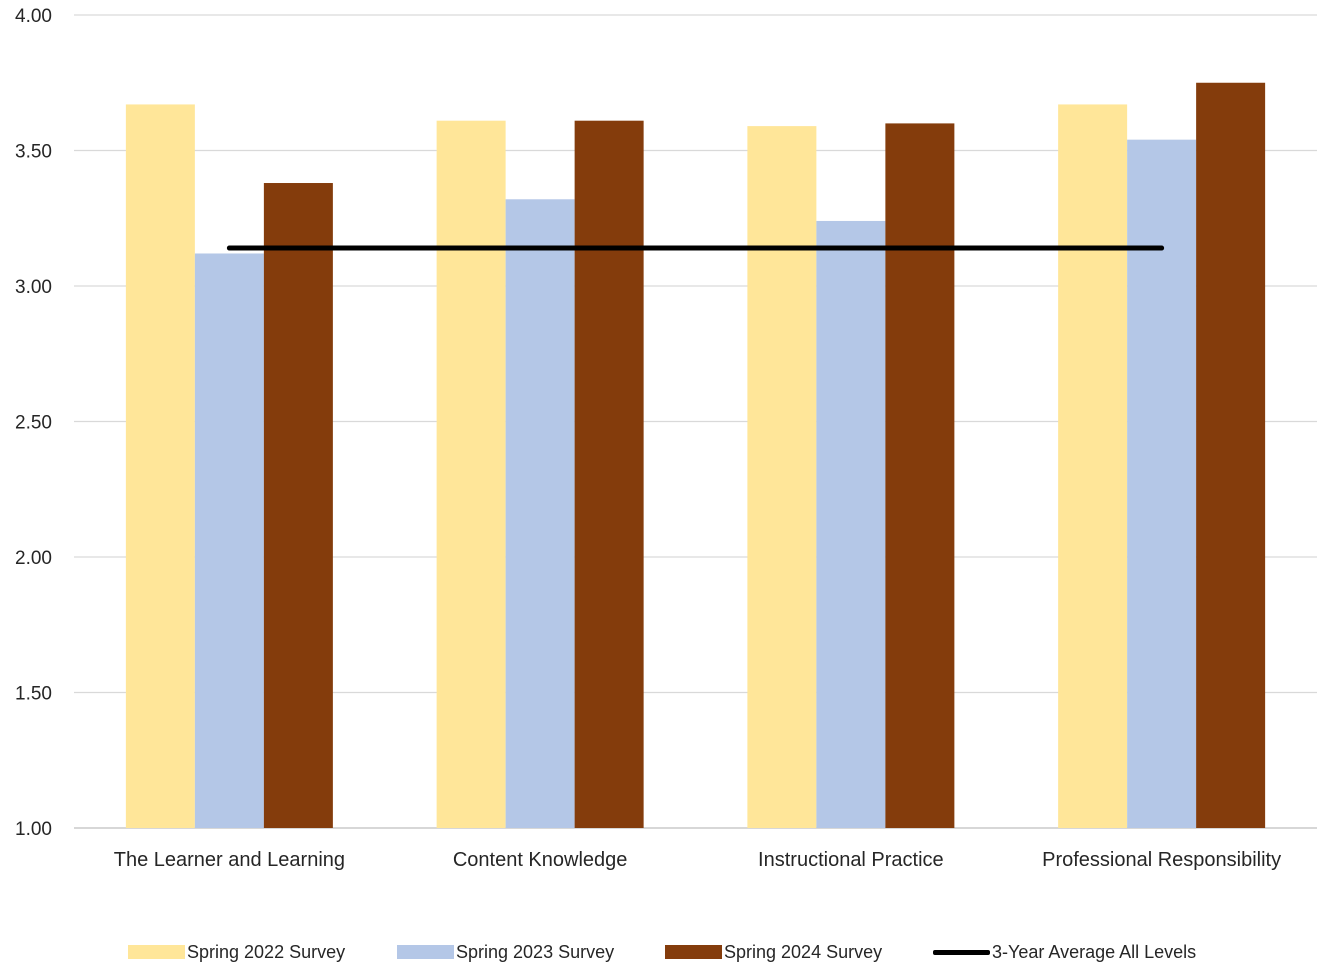  I want to click on legend-label-2022: Spring 2022 Survey, so click(266, 951).